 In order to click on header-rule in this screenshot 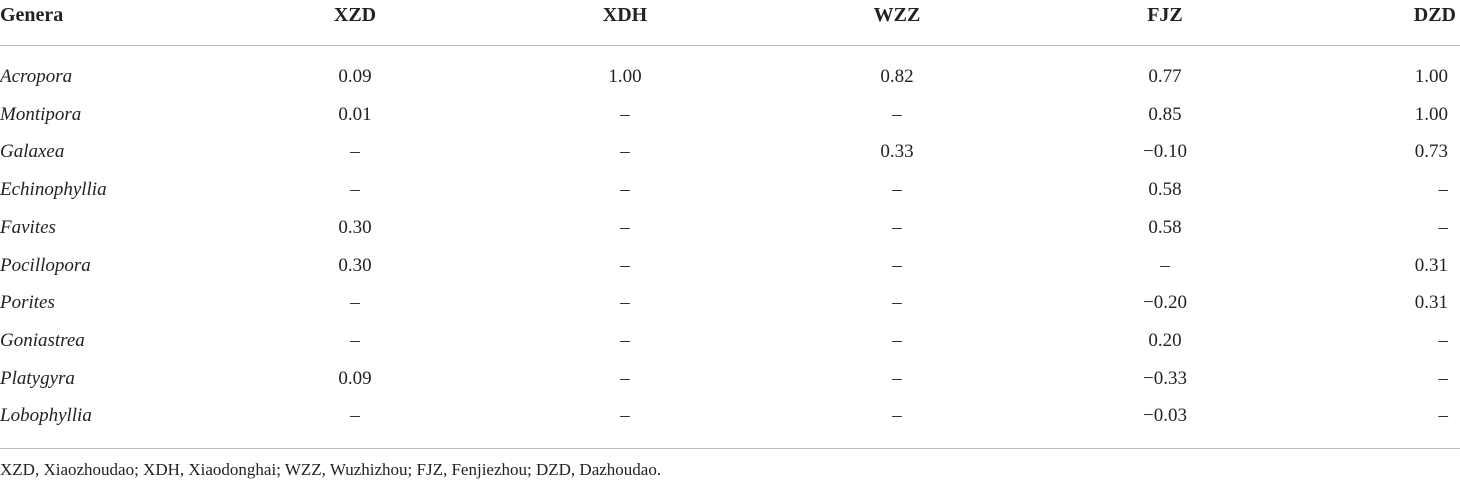, I will do `click(730, 45)`.